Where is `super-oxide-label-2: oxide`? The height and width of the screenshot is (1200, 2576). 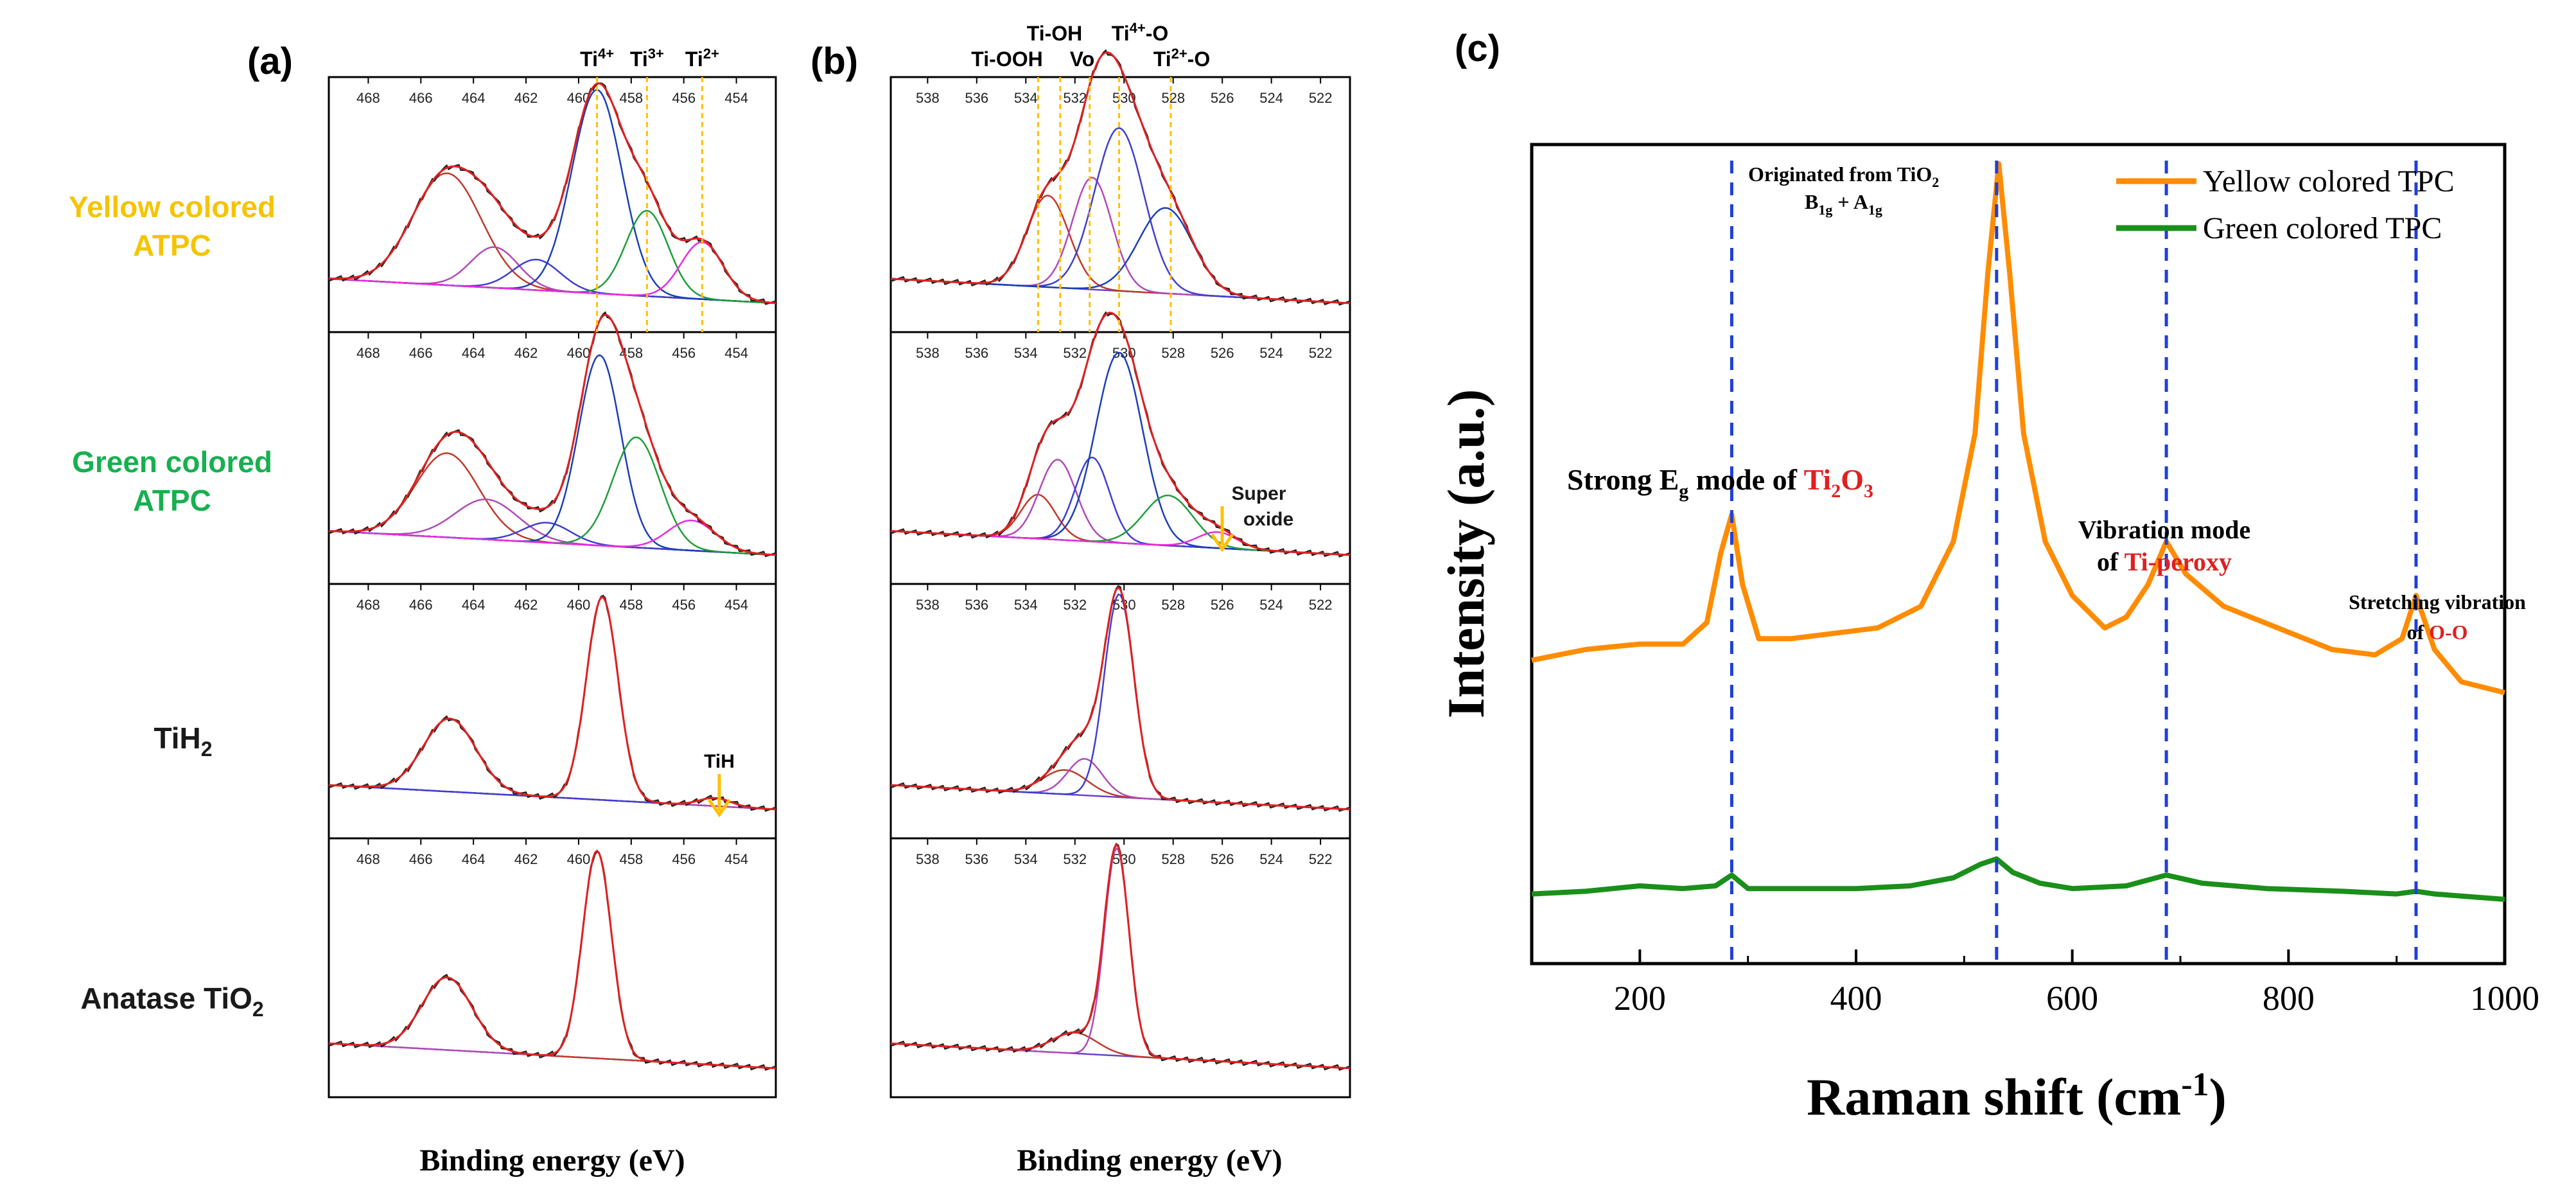
super-oxide-label-2: oxide is located at coordinates (1268, 519).